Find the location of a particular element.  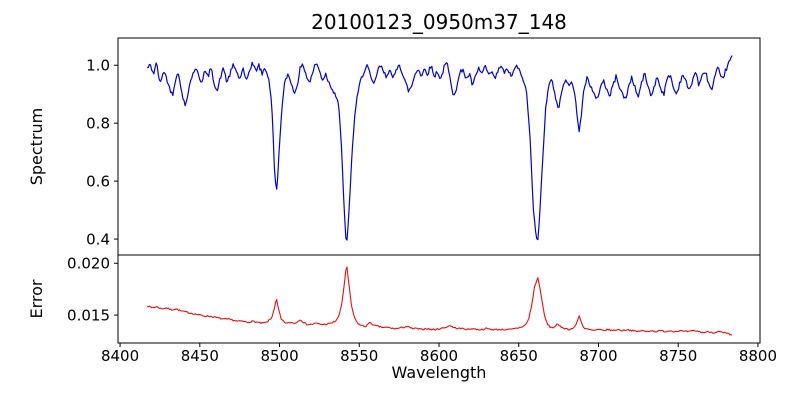

x-tick-label: 8550 is located at coordinates (359, 356).